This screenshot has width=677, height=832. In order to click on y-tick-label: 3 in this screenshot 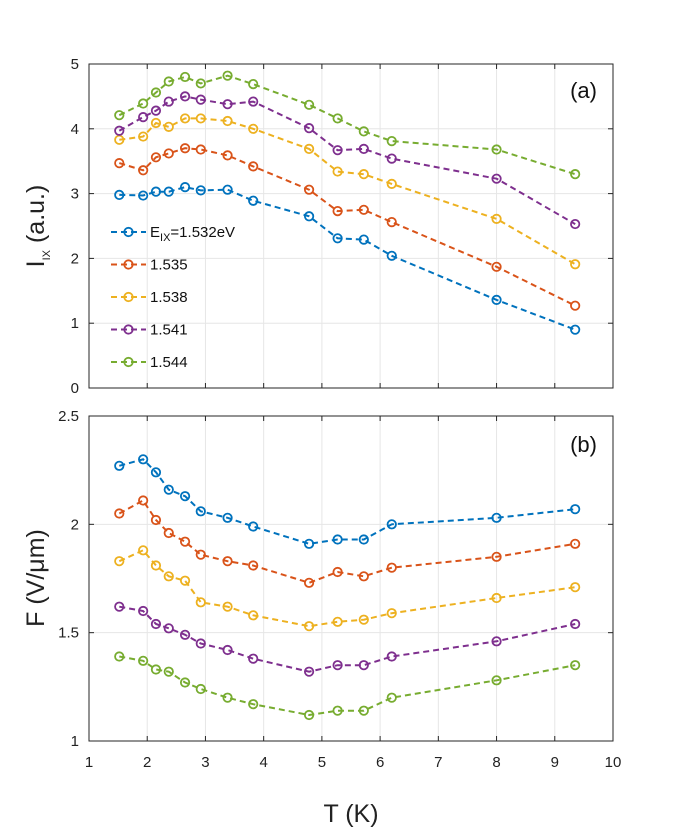, I will do `click(75, 194)`.